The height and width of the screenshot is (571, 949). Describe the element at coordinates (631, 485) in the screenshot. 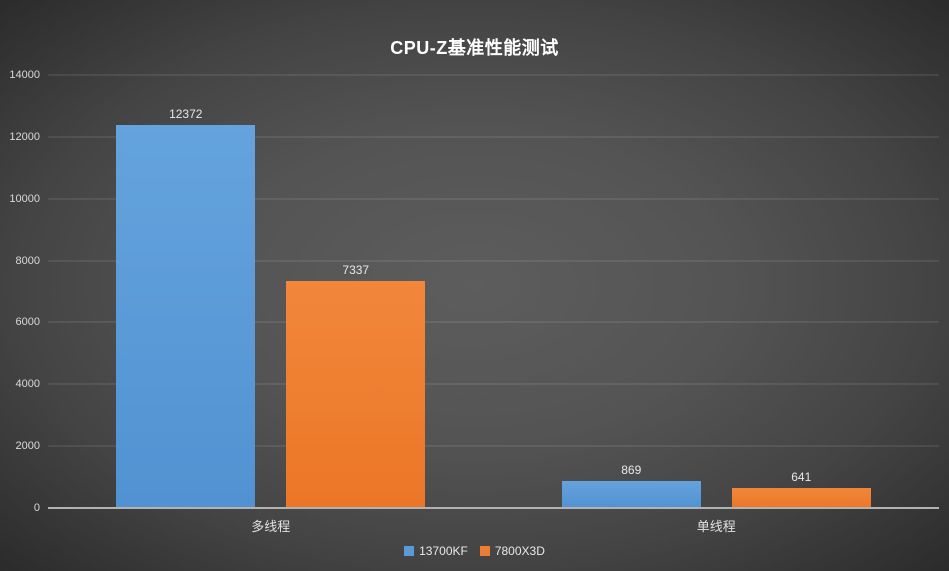

I see `bar-13700KF: 869` at that location.